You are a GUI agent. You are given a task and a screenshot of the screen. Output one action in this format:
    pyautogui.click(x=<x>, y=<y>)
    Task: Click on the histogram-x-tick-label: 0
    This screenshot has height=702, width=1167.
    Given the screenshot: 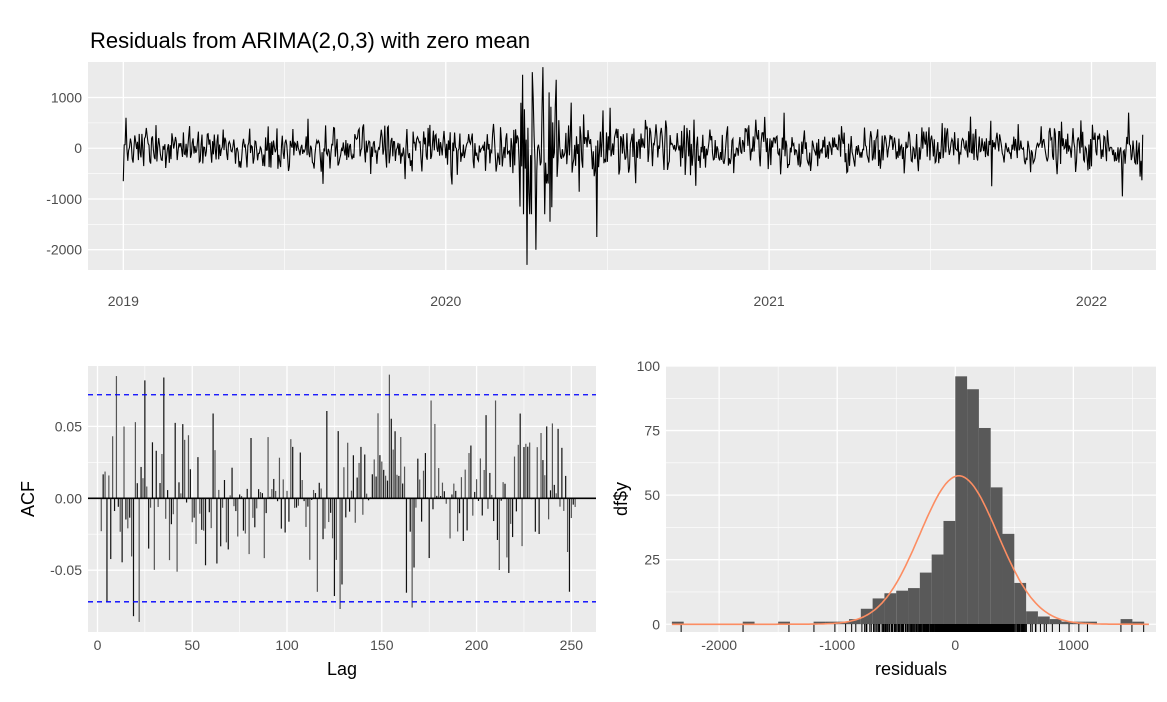 What is the action you would take?
    pyautogui.click(x=955, y=645)
    